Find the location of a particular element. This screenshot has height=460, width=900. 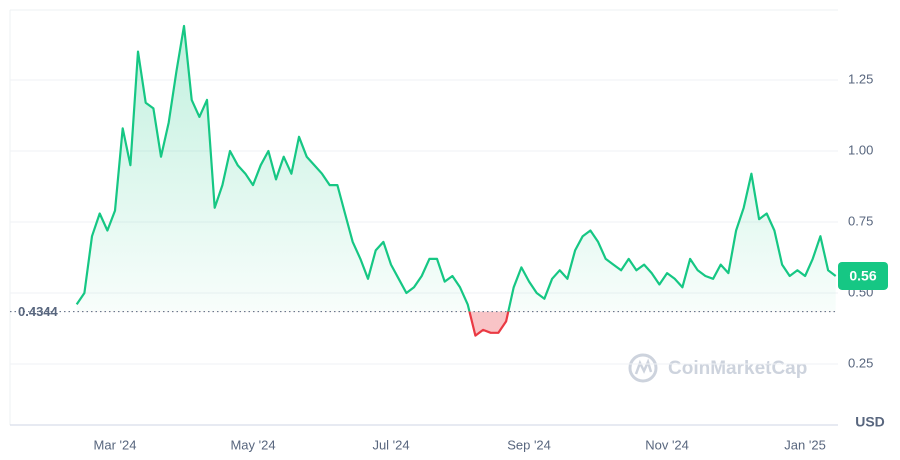

x-tick-label: Mar '24 is located at coordinates (115, 444).